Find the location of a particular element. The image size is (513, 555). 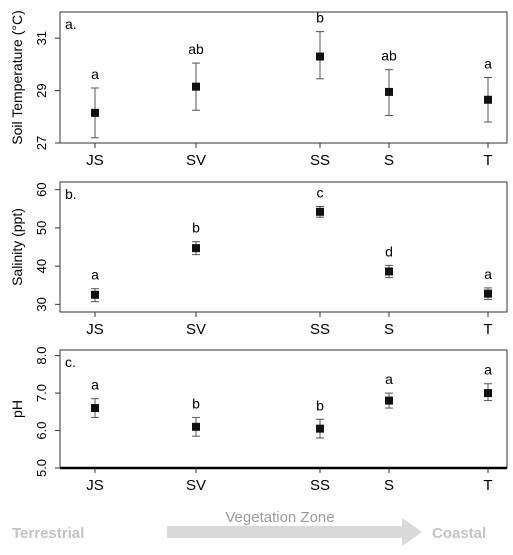

y-axis-title: pH is located at coordinates (17, 409).